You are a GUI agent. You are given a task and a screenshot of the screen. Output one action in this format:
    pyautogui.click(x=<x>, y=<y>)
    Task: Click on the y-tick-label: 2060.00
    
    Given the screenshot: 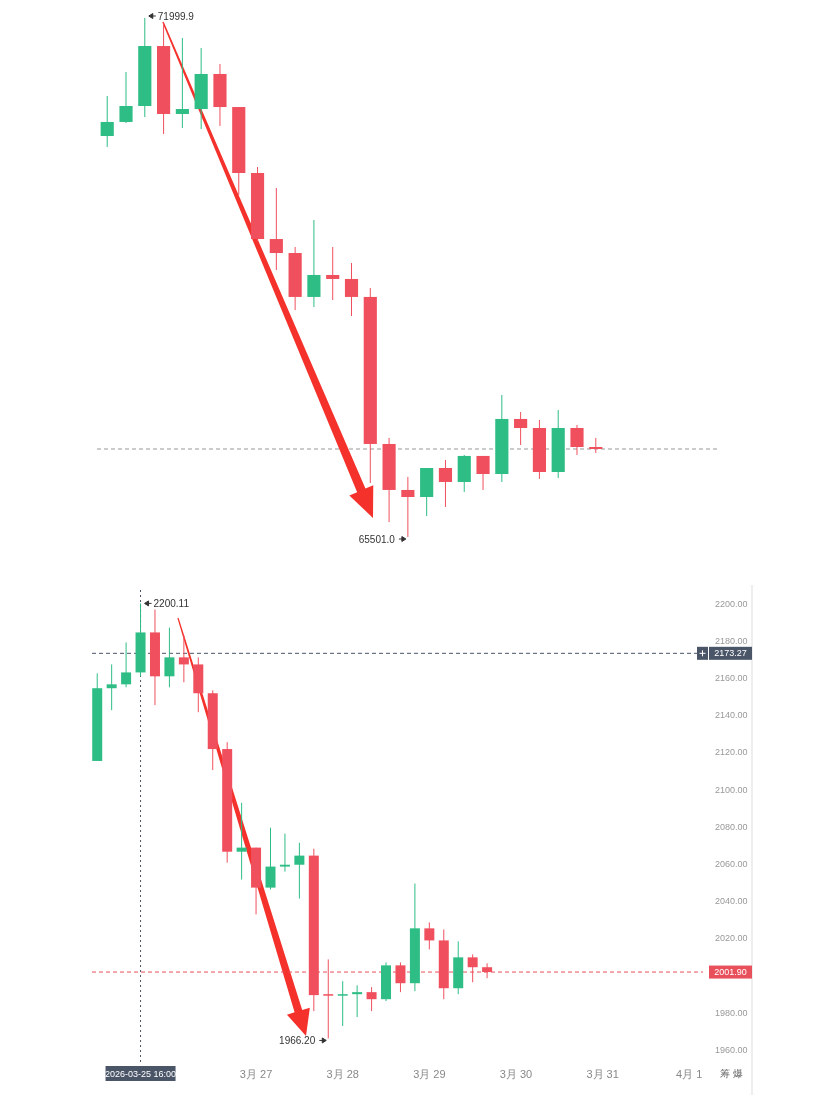 What is the action you would take?
    pyautogui.click(x=731, y=863)
    